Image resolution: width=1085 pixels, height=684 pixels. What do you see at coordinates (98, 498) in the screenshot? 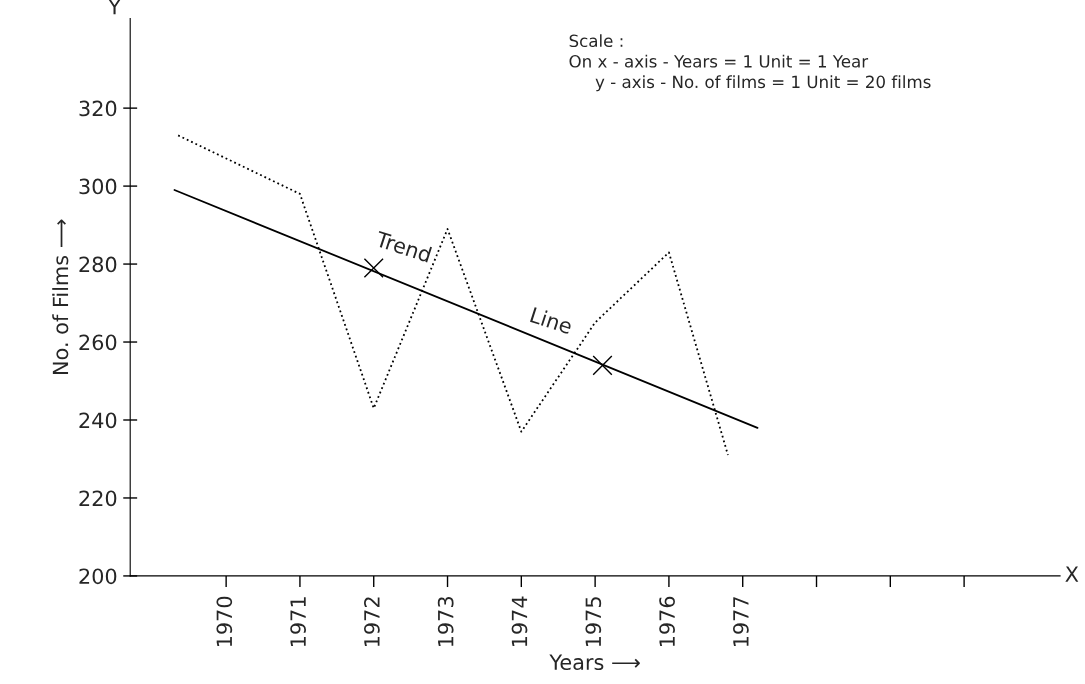
I see `y-tick-label: 220` at bounding box center [98, 498].